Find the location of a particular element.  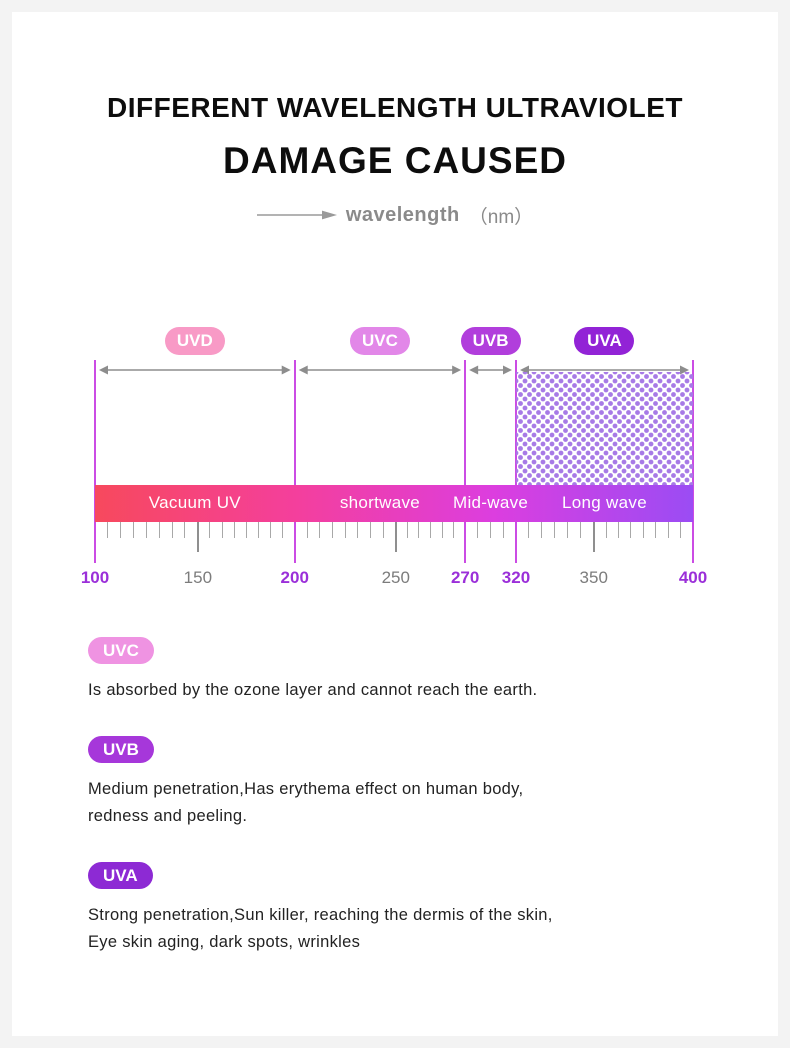

uvc-band-badge: UVC is located at coordinates (379, 341).